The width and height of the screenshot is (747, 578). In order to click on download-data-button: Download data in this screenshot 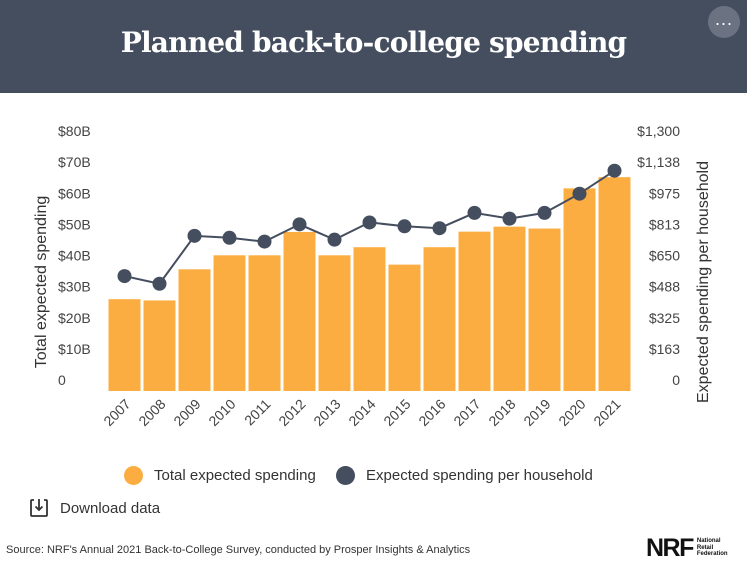, I will do `click(95, 508)`.